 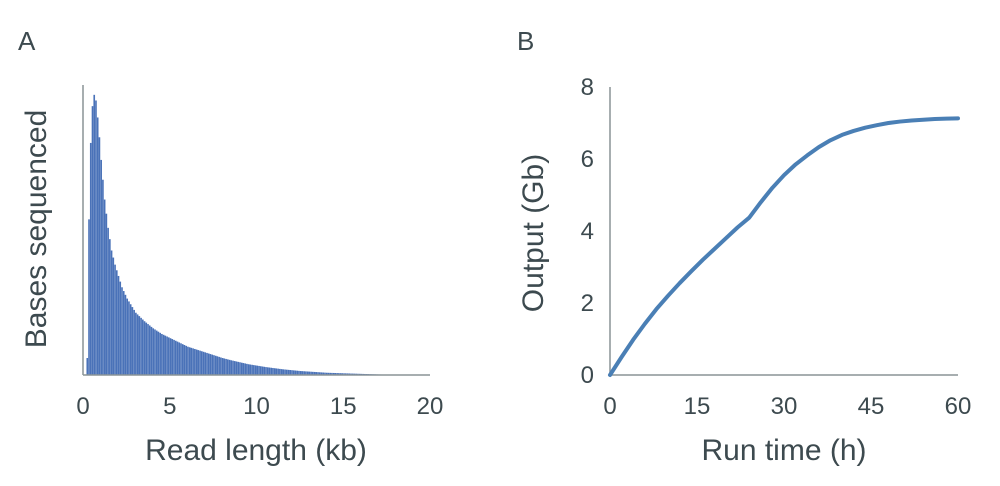 What do you see at coordinates (871, 406) in the screenshot?
I see `x-tick-label: 45` at bounding box center [871, 406].